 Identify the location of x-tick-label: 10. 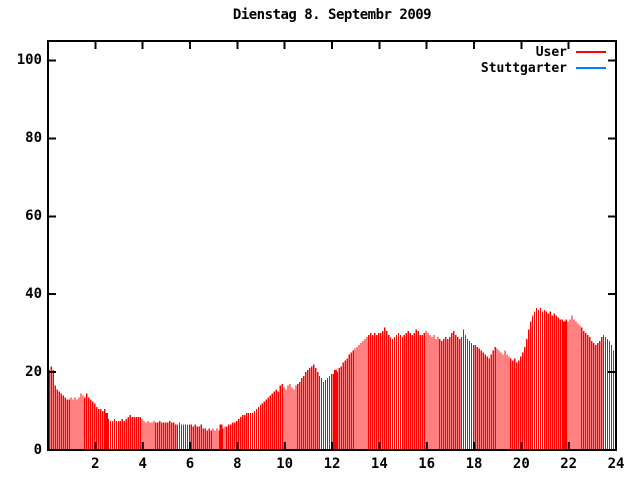
(285, 464).